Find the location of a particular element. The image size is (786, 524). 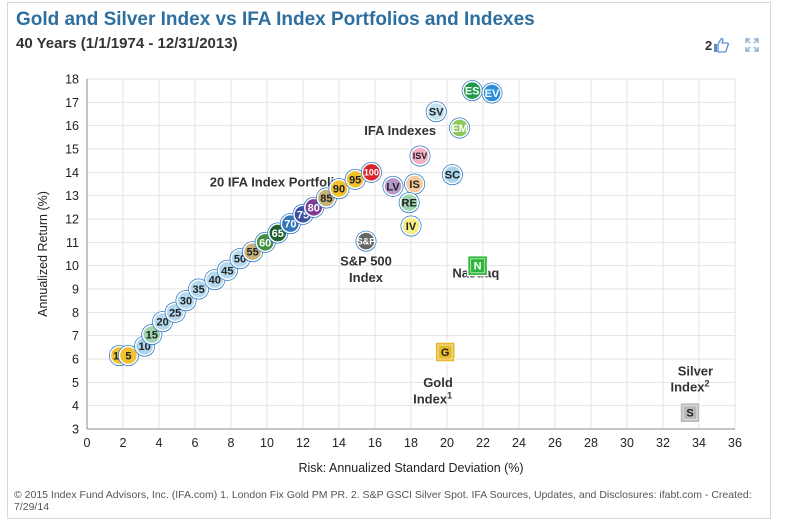

data-point-label: 20 is located at coordinates (162, 323).